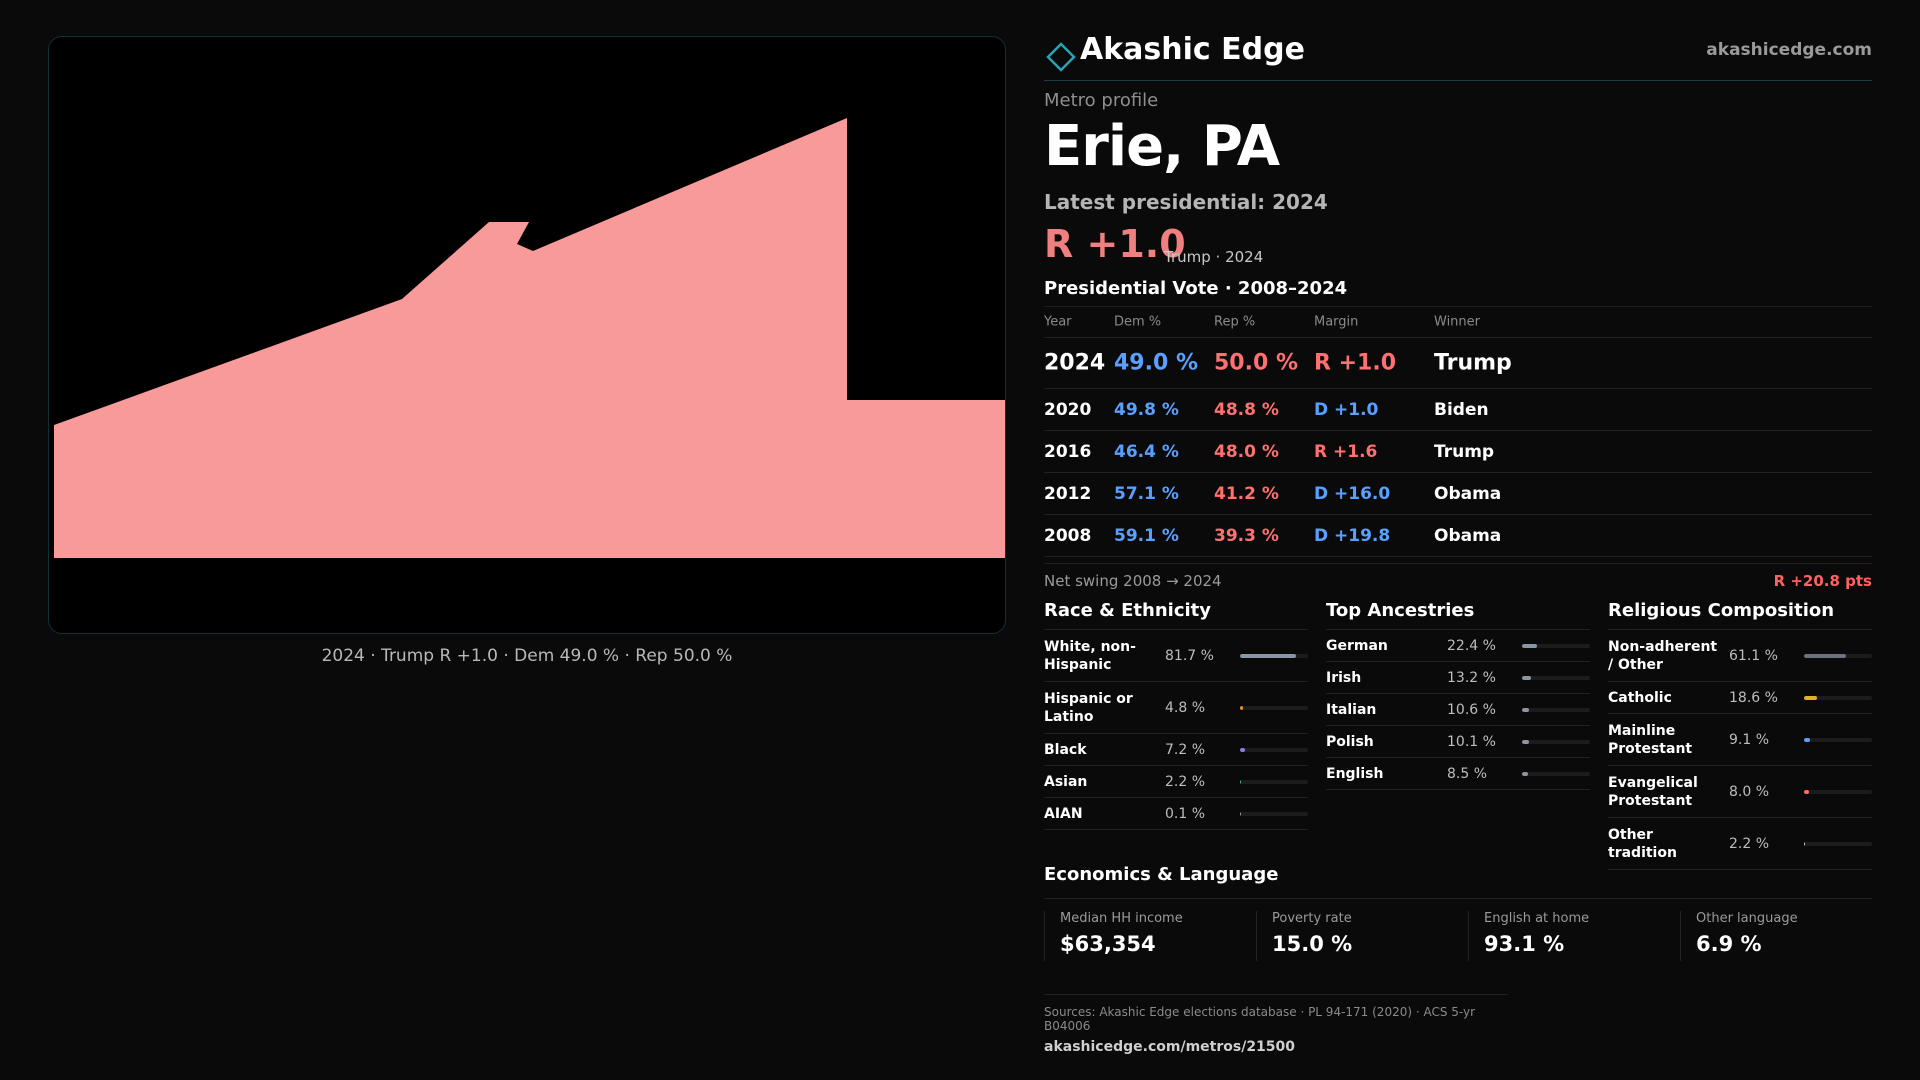 The image size is (1920, 1080). Describe the element at coordinates (1468, 493) in the screenshot. I see `row-winner: Obama` at that location.